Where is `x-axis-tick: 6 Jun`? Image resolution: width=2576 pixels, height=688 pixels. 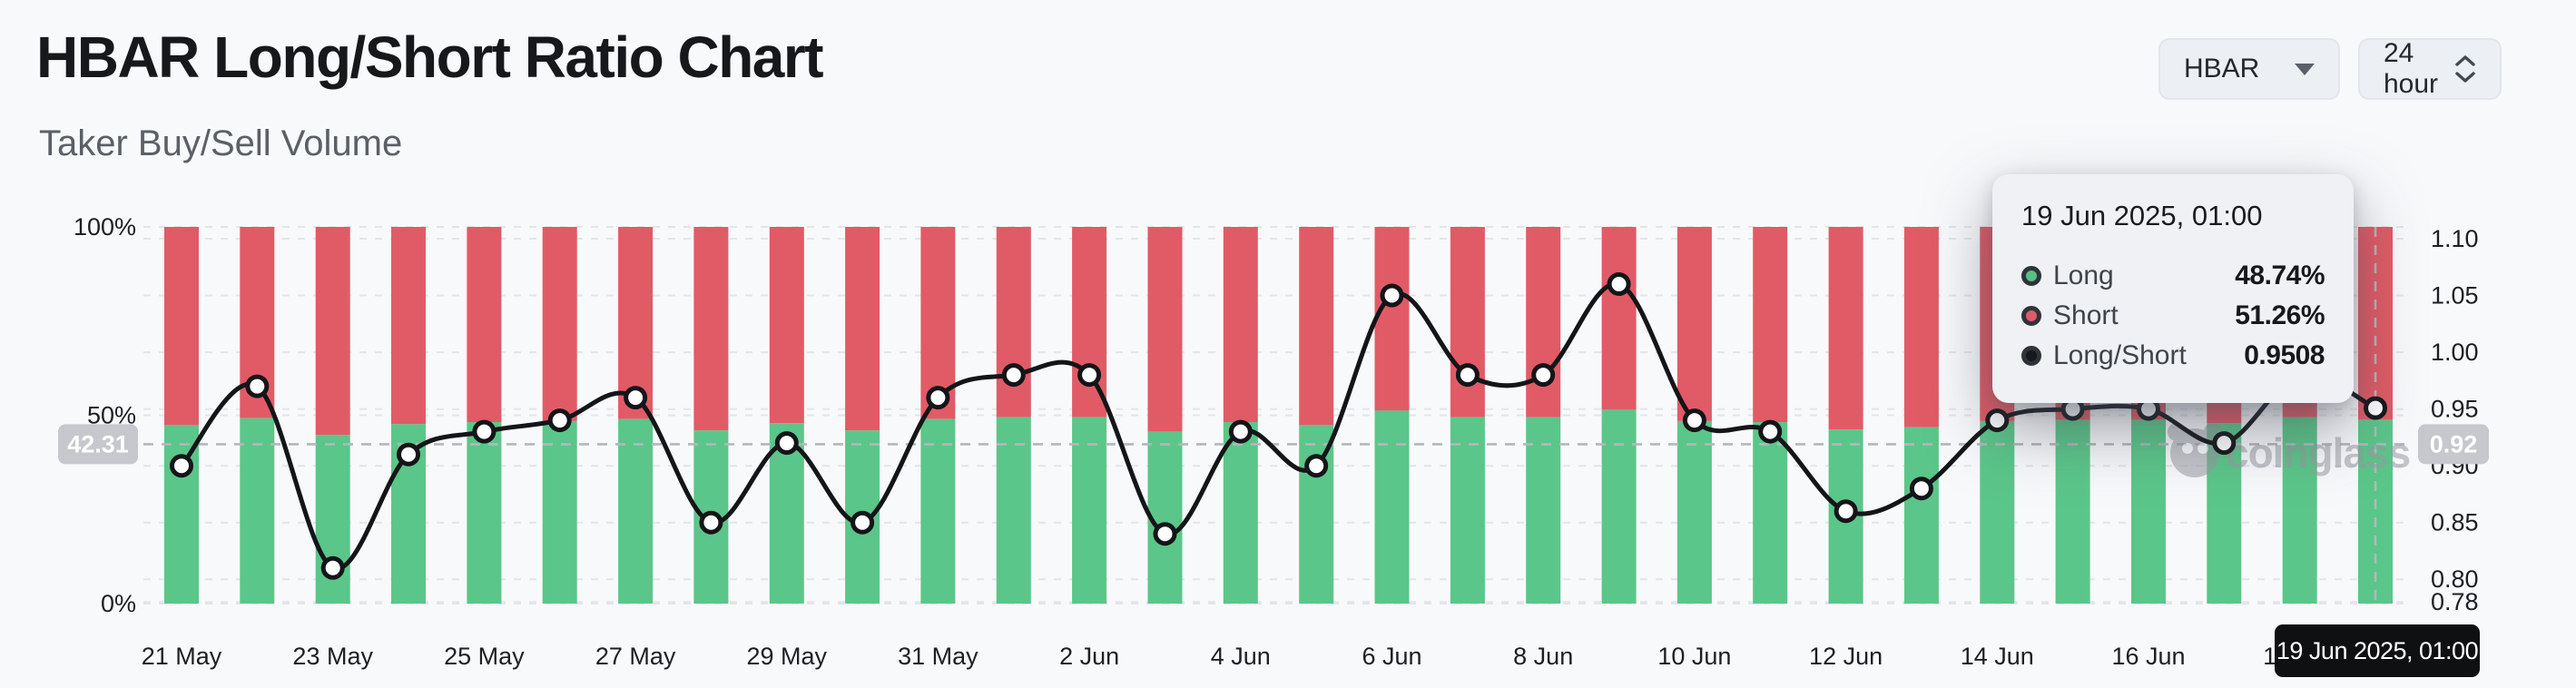 x-axis-tick: 6 Jun is located at coordinates (1391, 656).